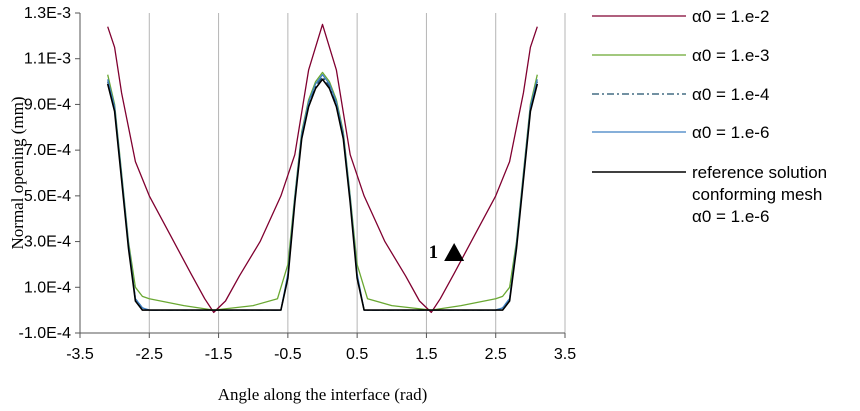 The image size is (860, 411). Describe the element at coordinates (149, 354) in the screenshot. I see `x-tick-label: -2.5` at that location.